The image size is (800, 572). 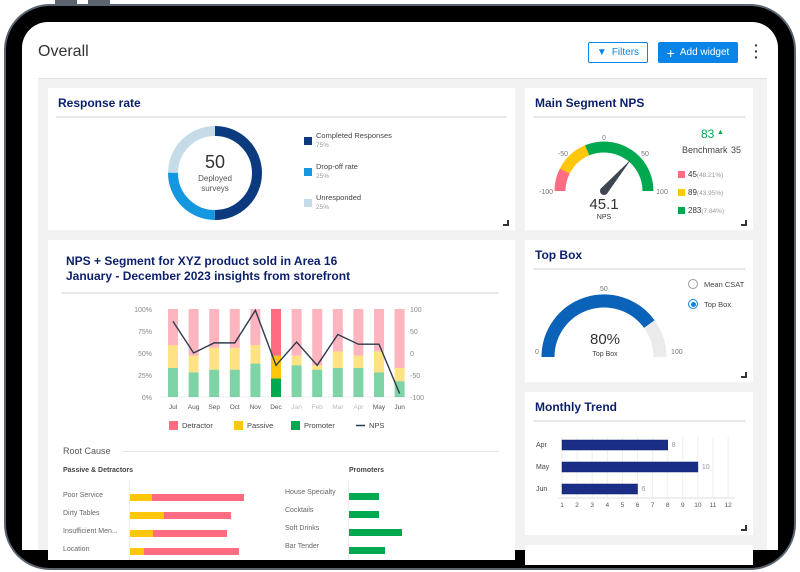 What do you see at coordinates (693, 304) in the screenshot?
I see `radio-top-box` at bounding box center [693, 304].